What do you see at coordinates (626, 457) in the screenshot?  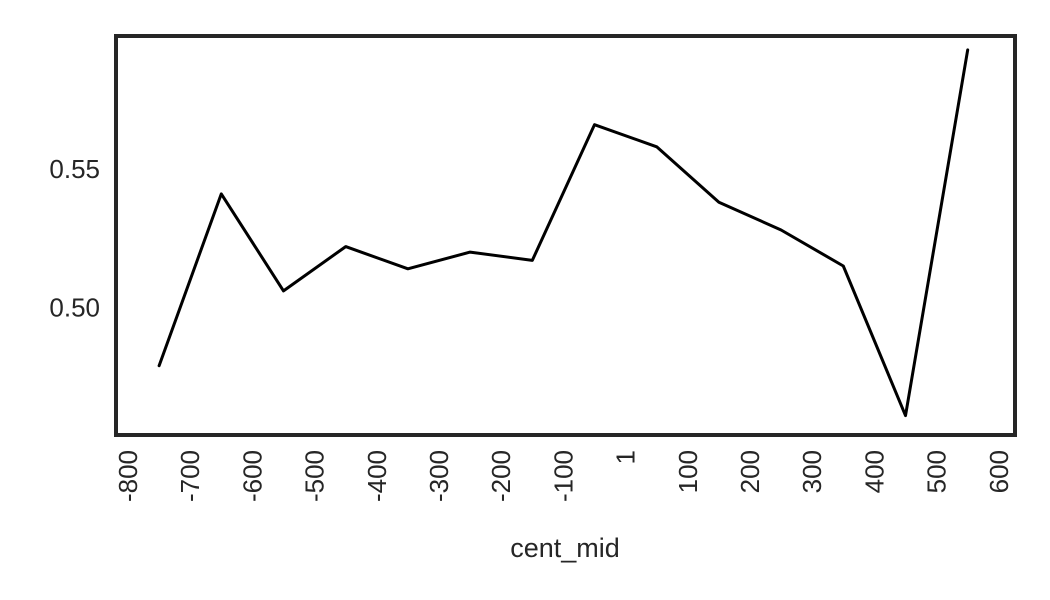 I see `x-tick-label: 1` at bounding box center [626, 457].